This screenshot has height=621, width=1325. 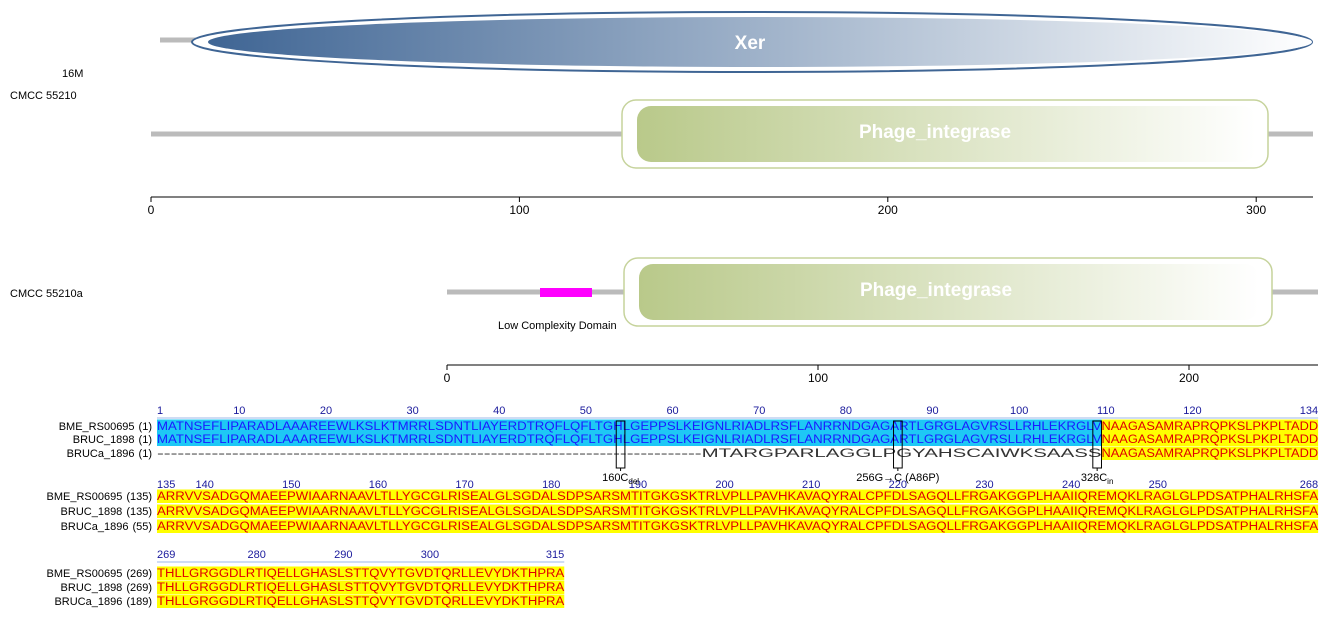 What do you see at coordinates (1309, 485) in the screenshot?
I see `ruler-number: 268` at bounding box center [1309, 485].